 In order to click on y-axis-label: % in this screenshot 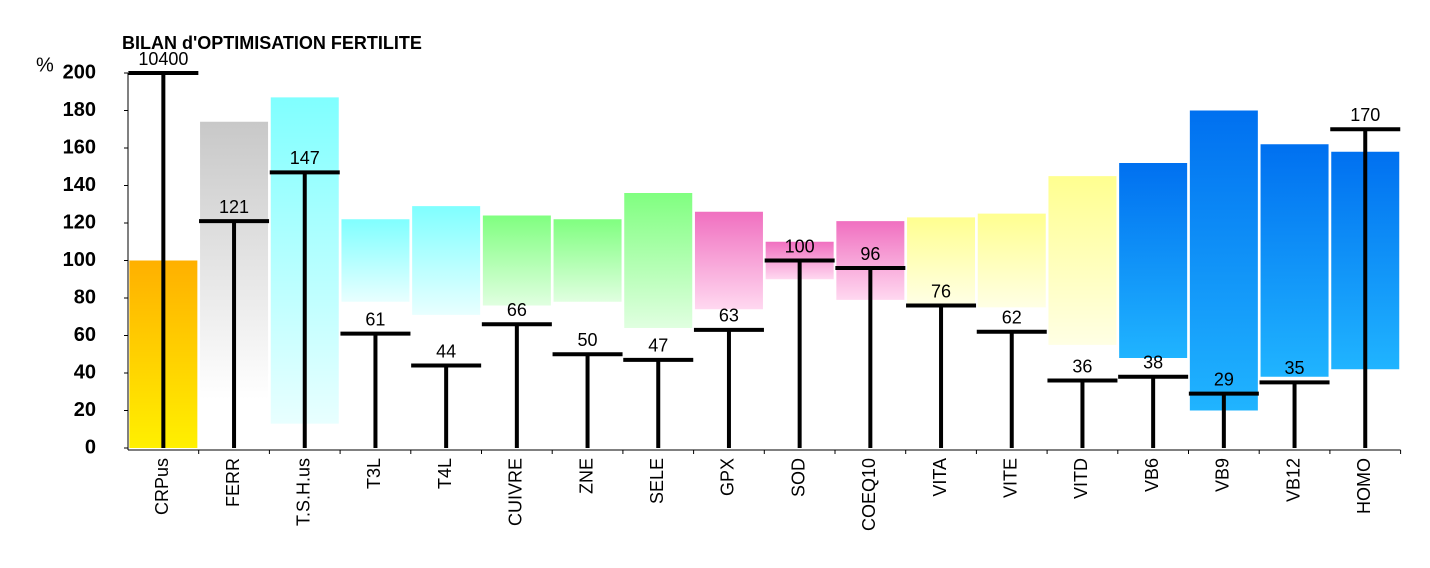, I will do `click(45, 65)`.